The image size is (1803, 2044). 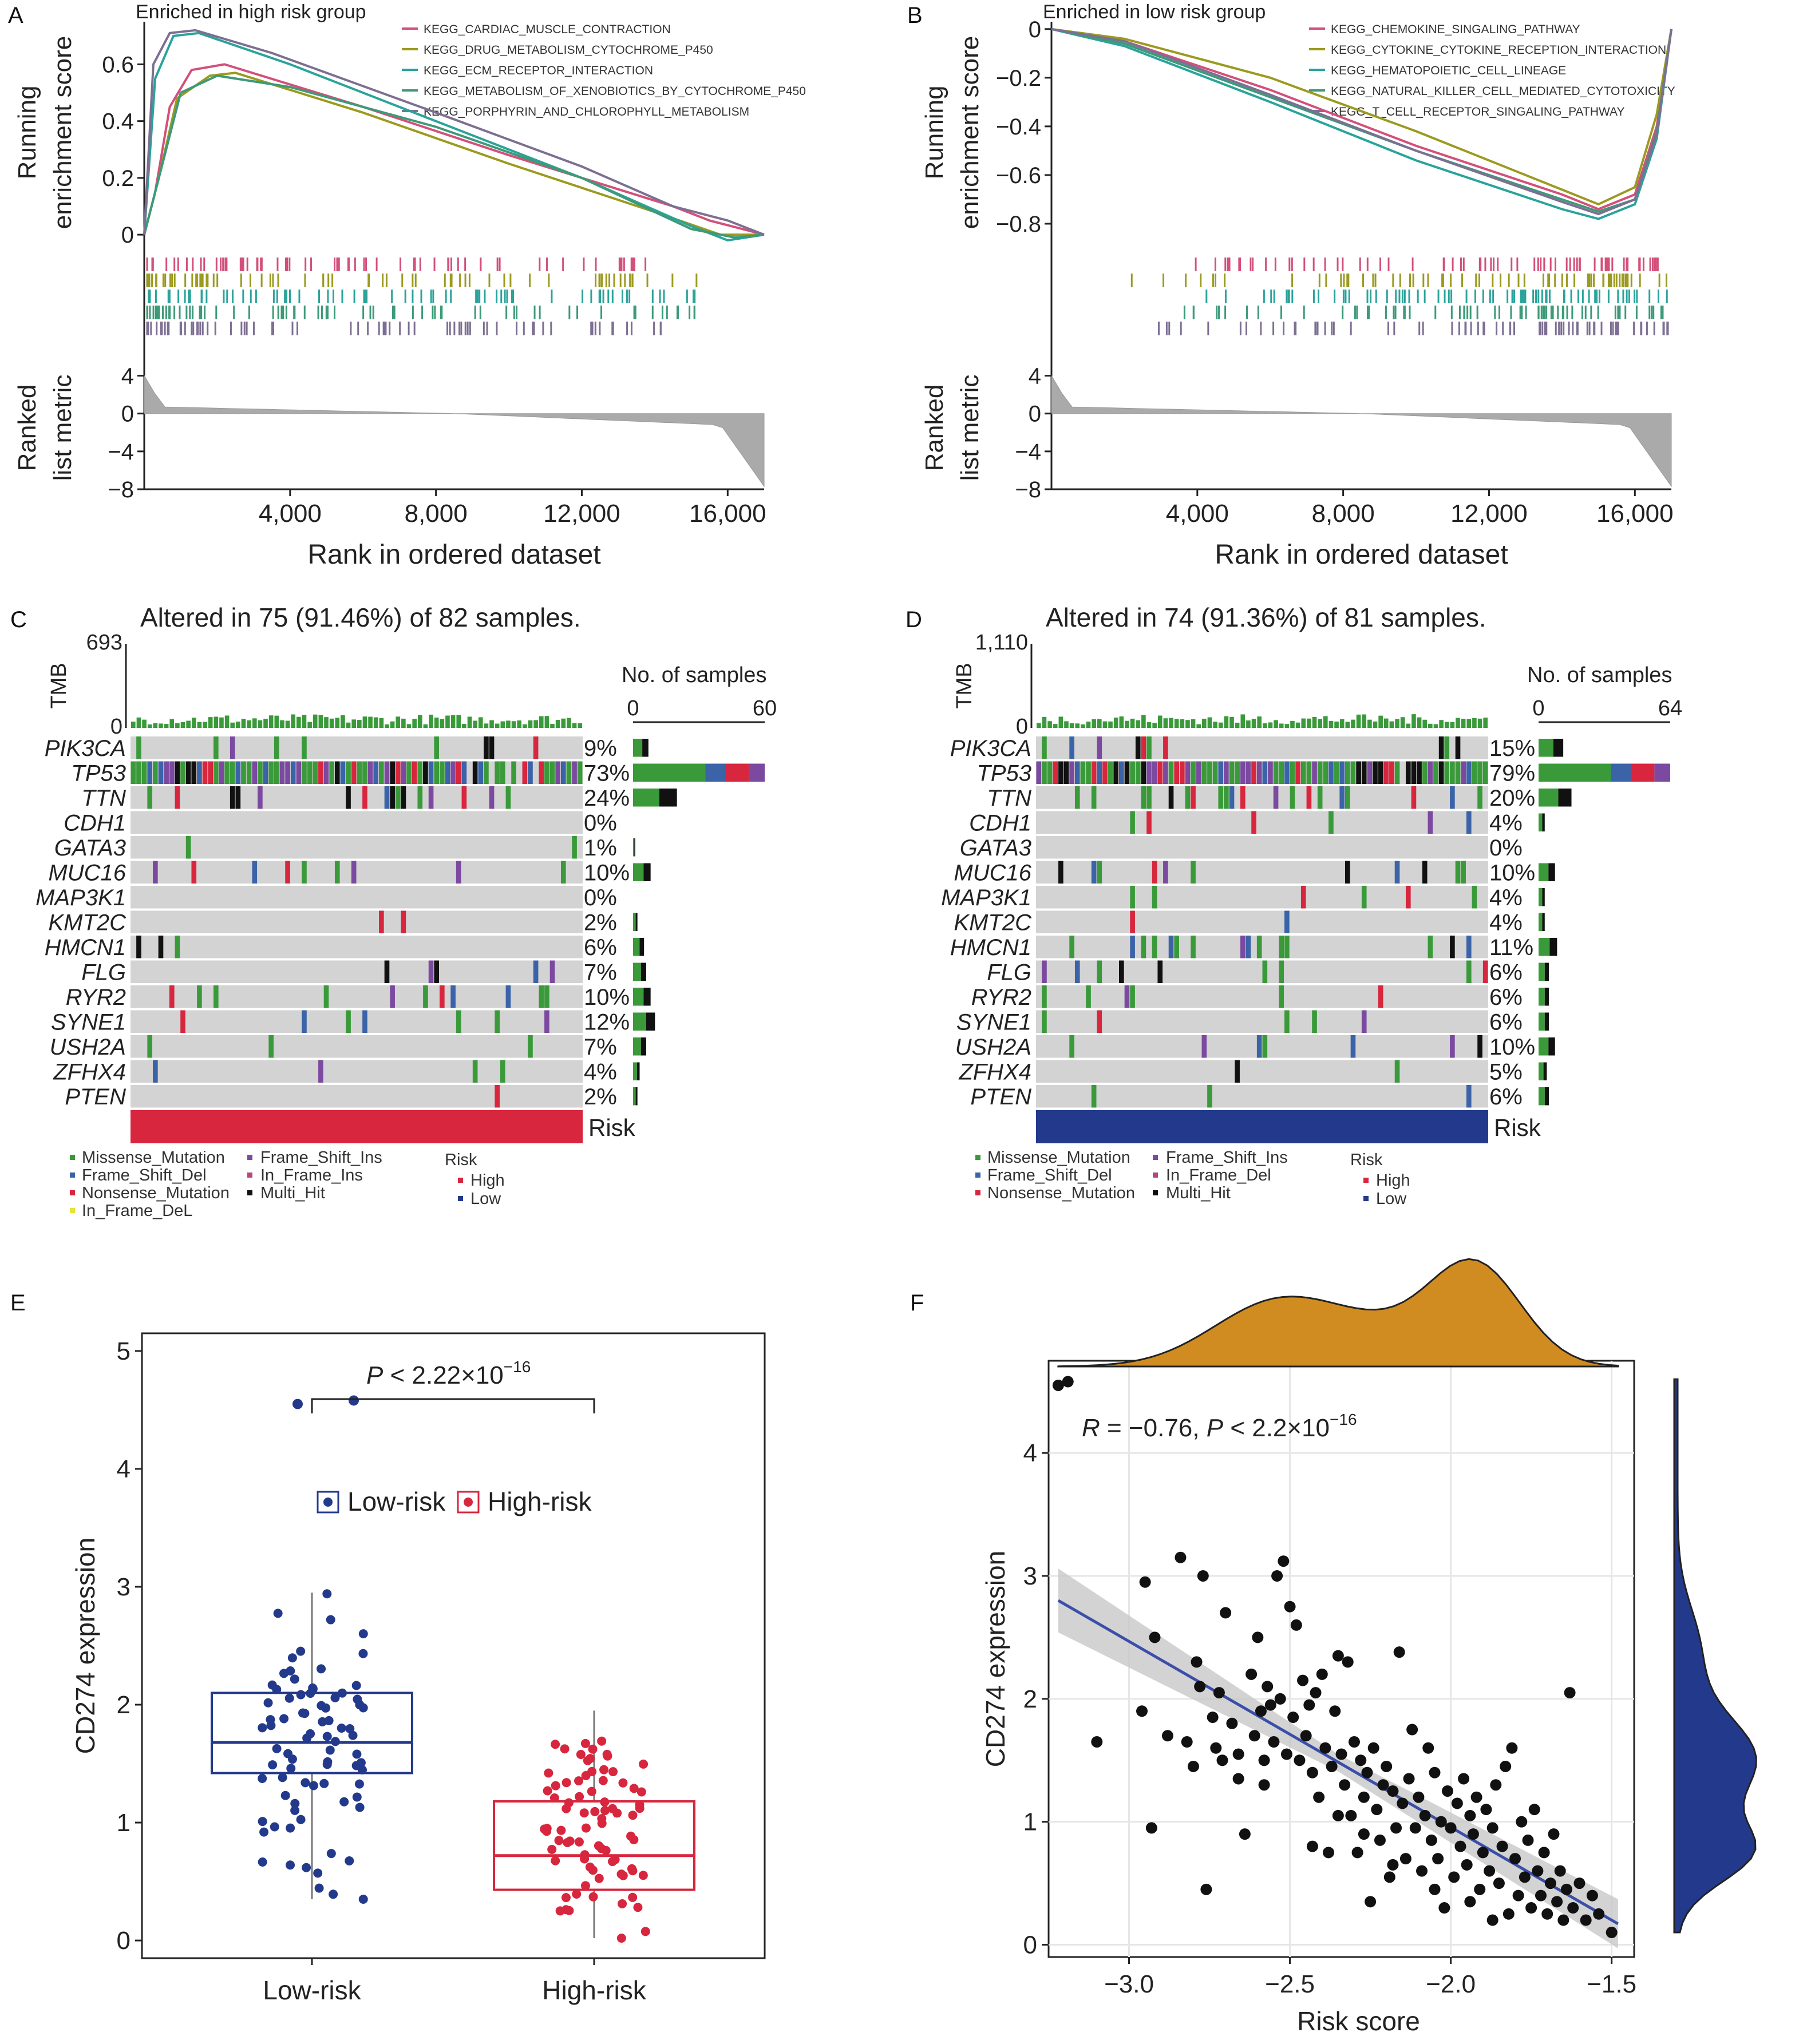 I want to click on x-tick-label: −3.0, so click(x=1129, y=1984).